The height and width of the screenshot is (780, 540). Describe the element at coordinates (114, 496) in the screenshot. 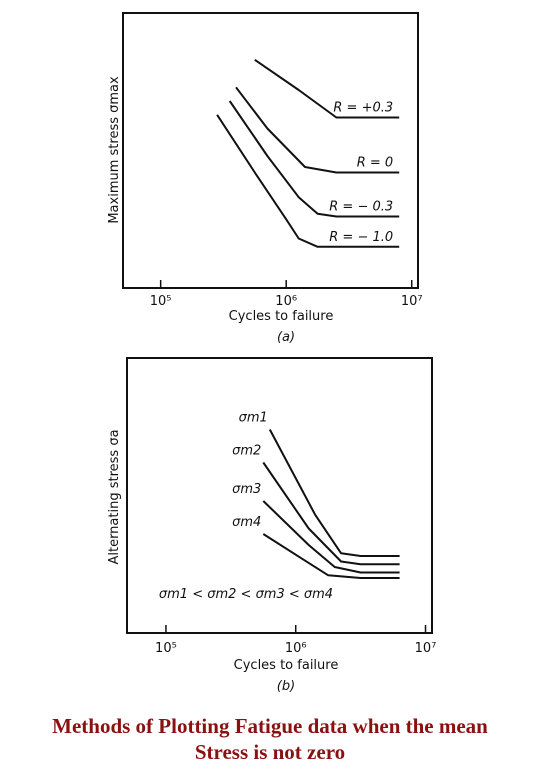

I see `y-axis-label: Alternating stress σa` at that location.